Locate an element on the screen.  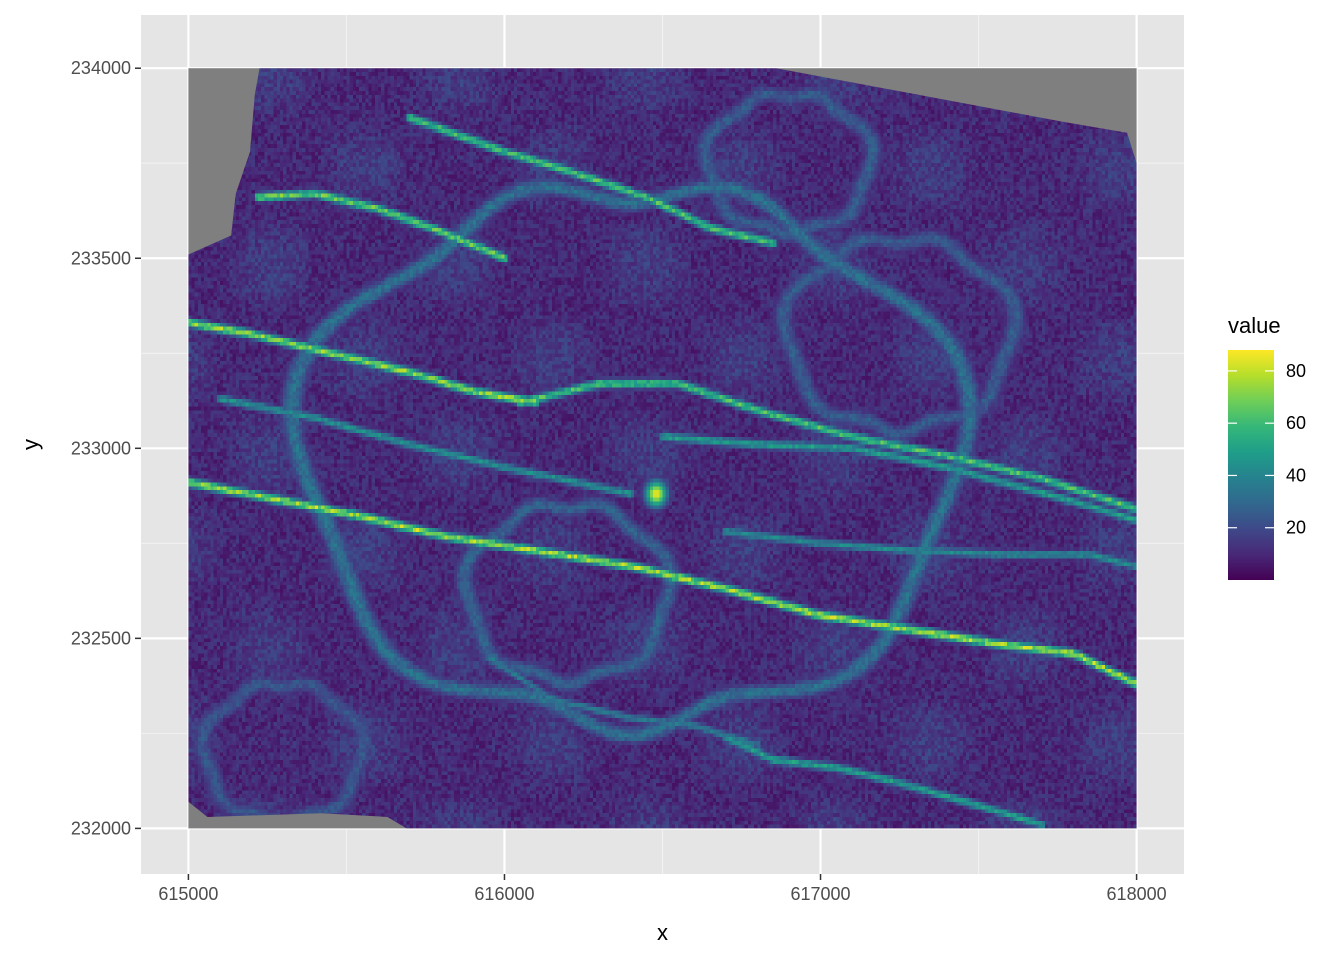
legend-tick-label: 60 is located at coordinates (1296, 423).